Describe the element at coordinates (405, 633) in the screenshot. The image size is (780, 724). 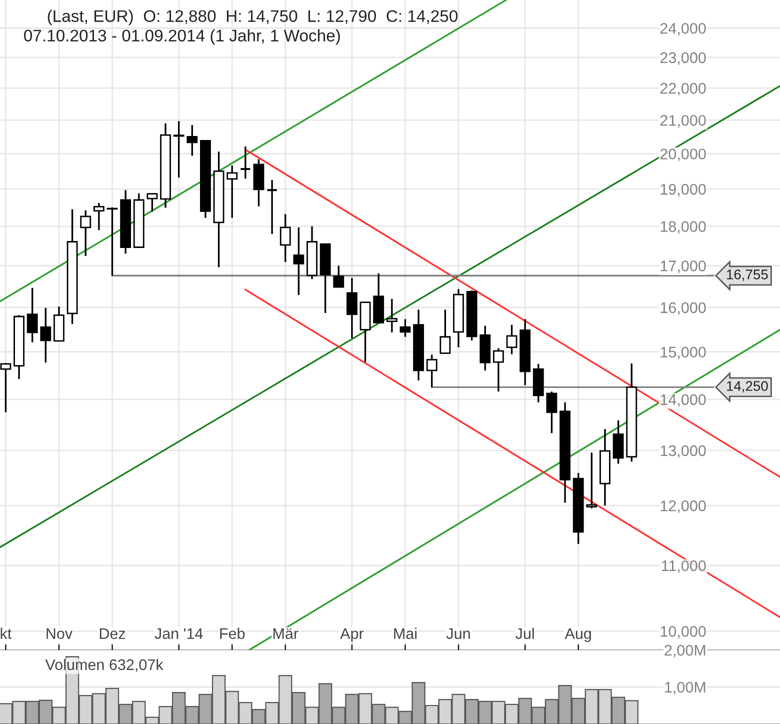
I see `x-tick-label: Mai` at that location.